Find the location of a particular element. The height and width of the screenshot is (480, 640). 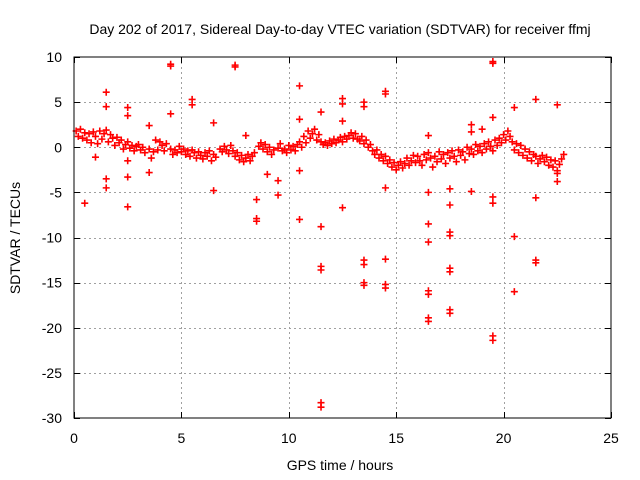

x-tick-label: 15 is located at coordinates (396, 438).